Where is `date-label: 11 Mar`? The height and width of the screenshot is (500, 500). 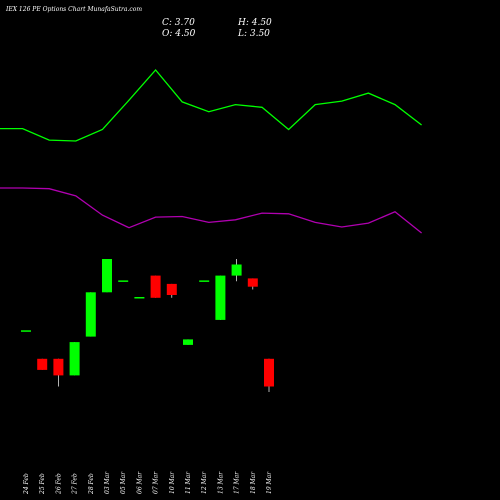
date-label: 11 Mar is located at coordinates (188, 482).